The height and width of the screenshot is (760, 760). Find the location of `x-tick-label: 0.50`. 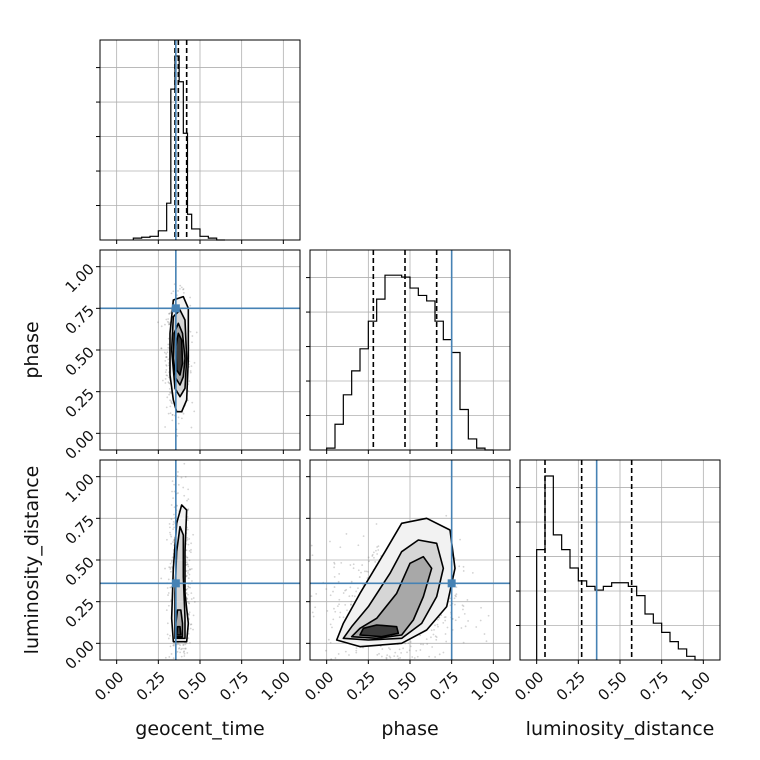

x-tick-label: 0.50 is located at coordinates (402, 686).